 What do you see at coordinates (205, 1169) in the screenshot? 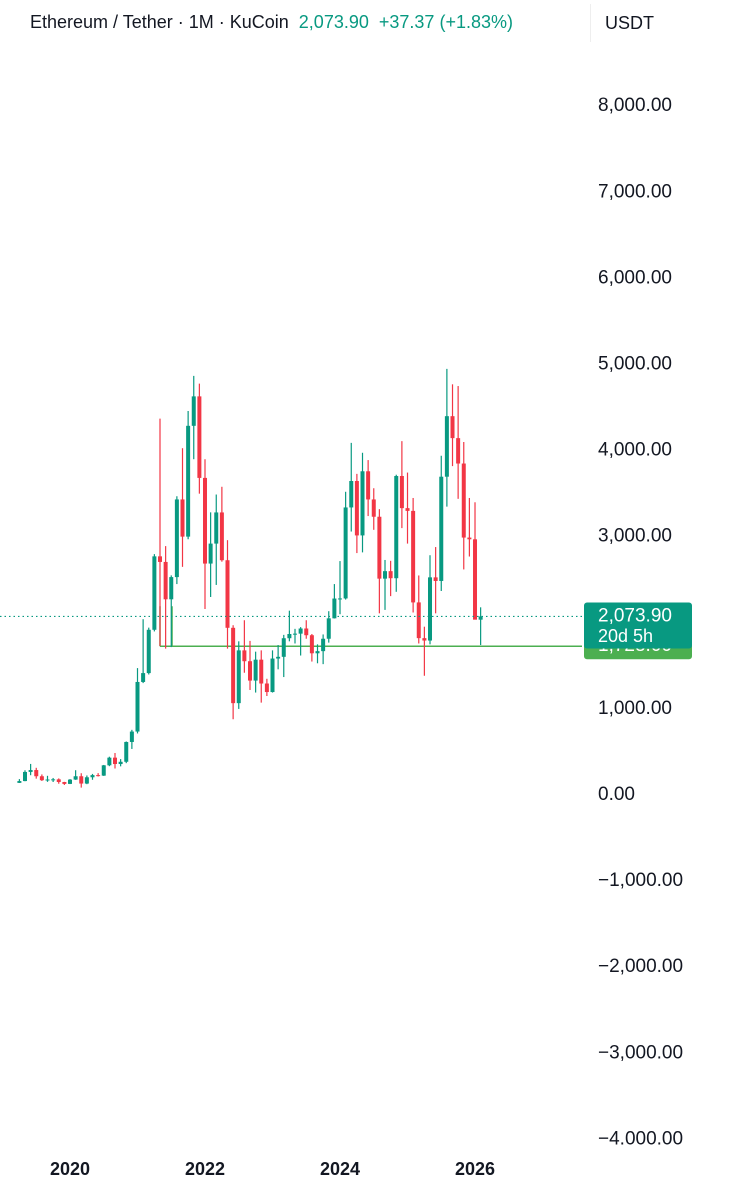
I see `x-tick-label: 2022` at bounding box center [205, 1169].